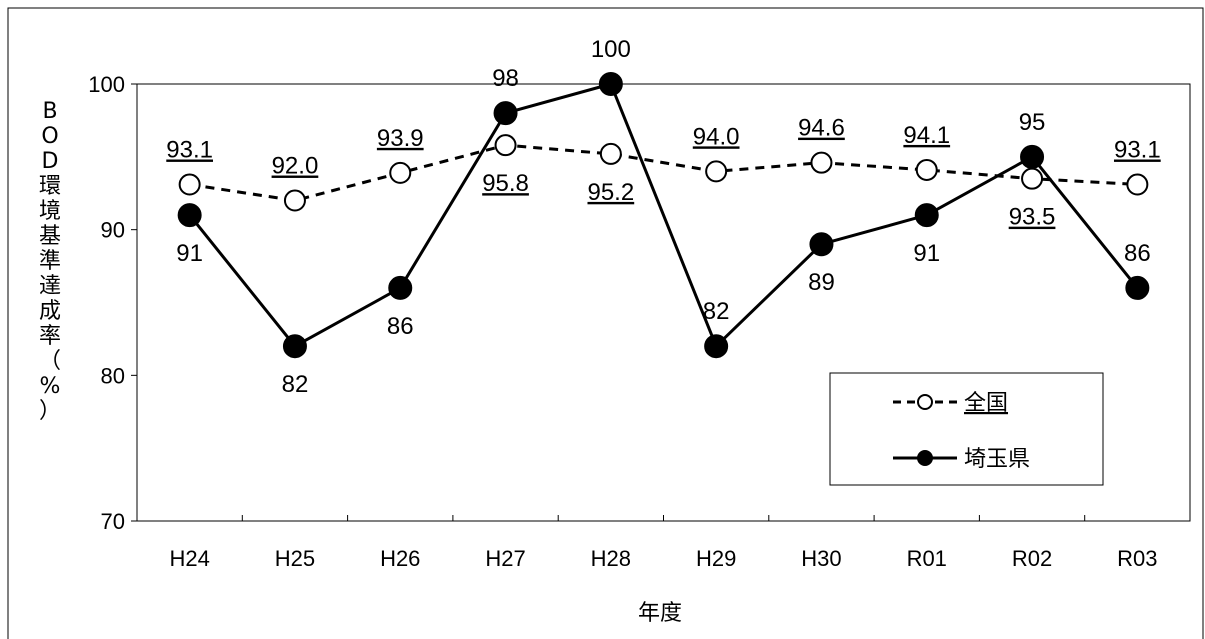 This screenshot has width=1205, height=639. What do you see at coordinates (50, 161) in the screenshot?
I see `y-axis-title-char: D` at bounding box center [50, 161].